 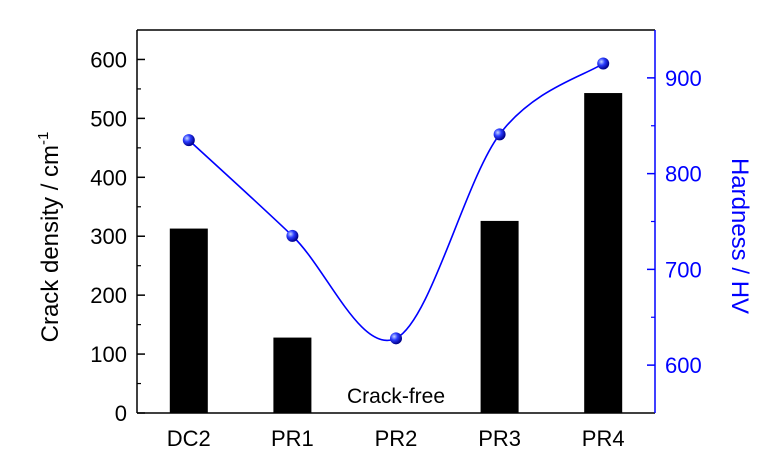 What do you see at coordinates (121, 413) in the screenshot?
I see `y-tick-label: 0` at bounding box center [121, 413].